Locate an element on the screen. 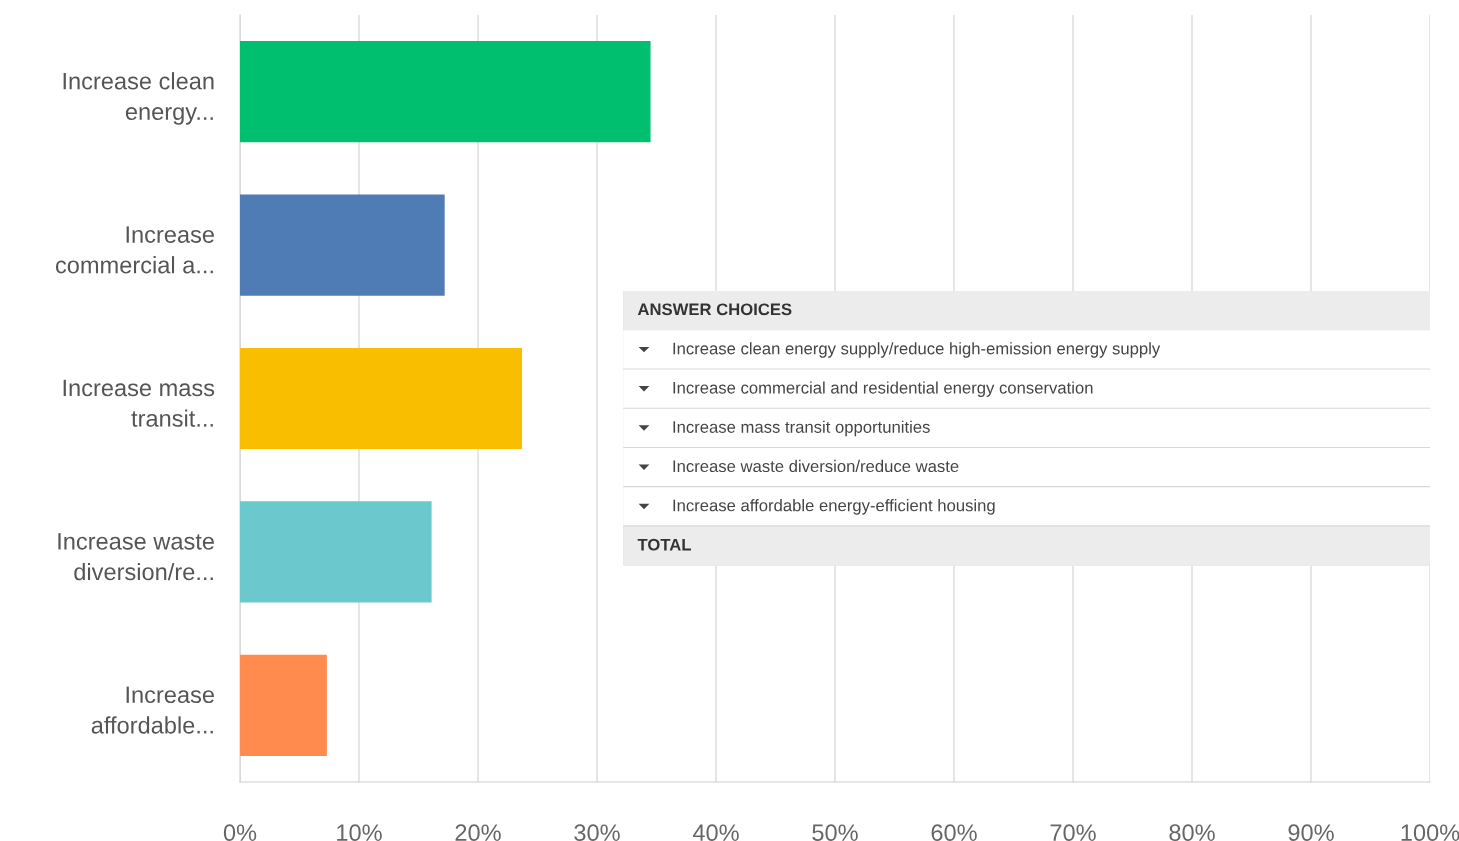 The height and width of the screenshot is (841, 1459). annotation: Increase waste diversion/reduce waste is located at coordinates (816, 466).